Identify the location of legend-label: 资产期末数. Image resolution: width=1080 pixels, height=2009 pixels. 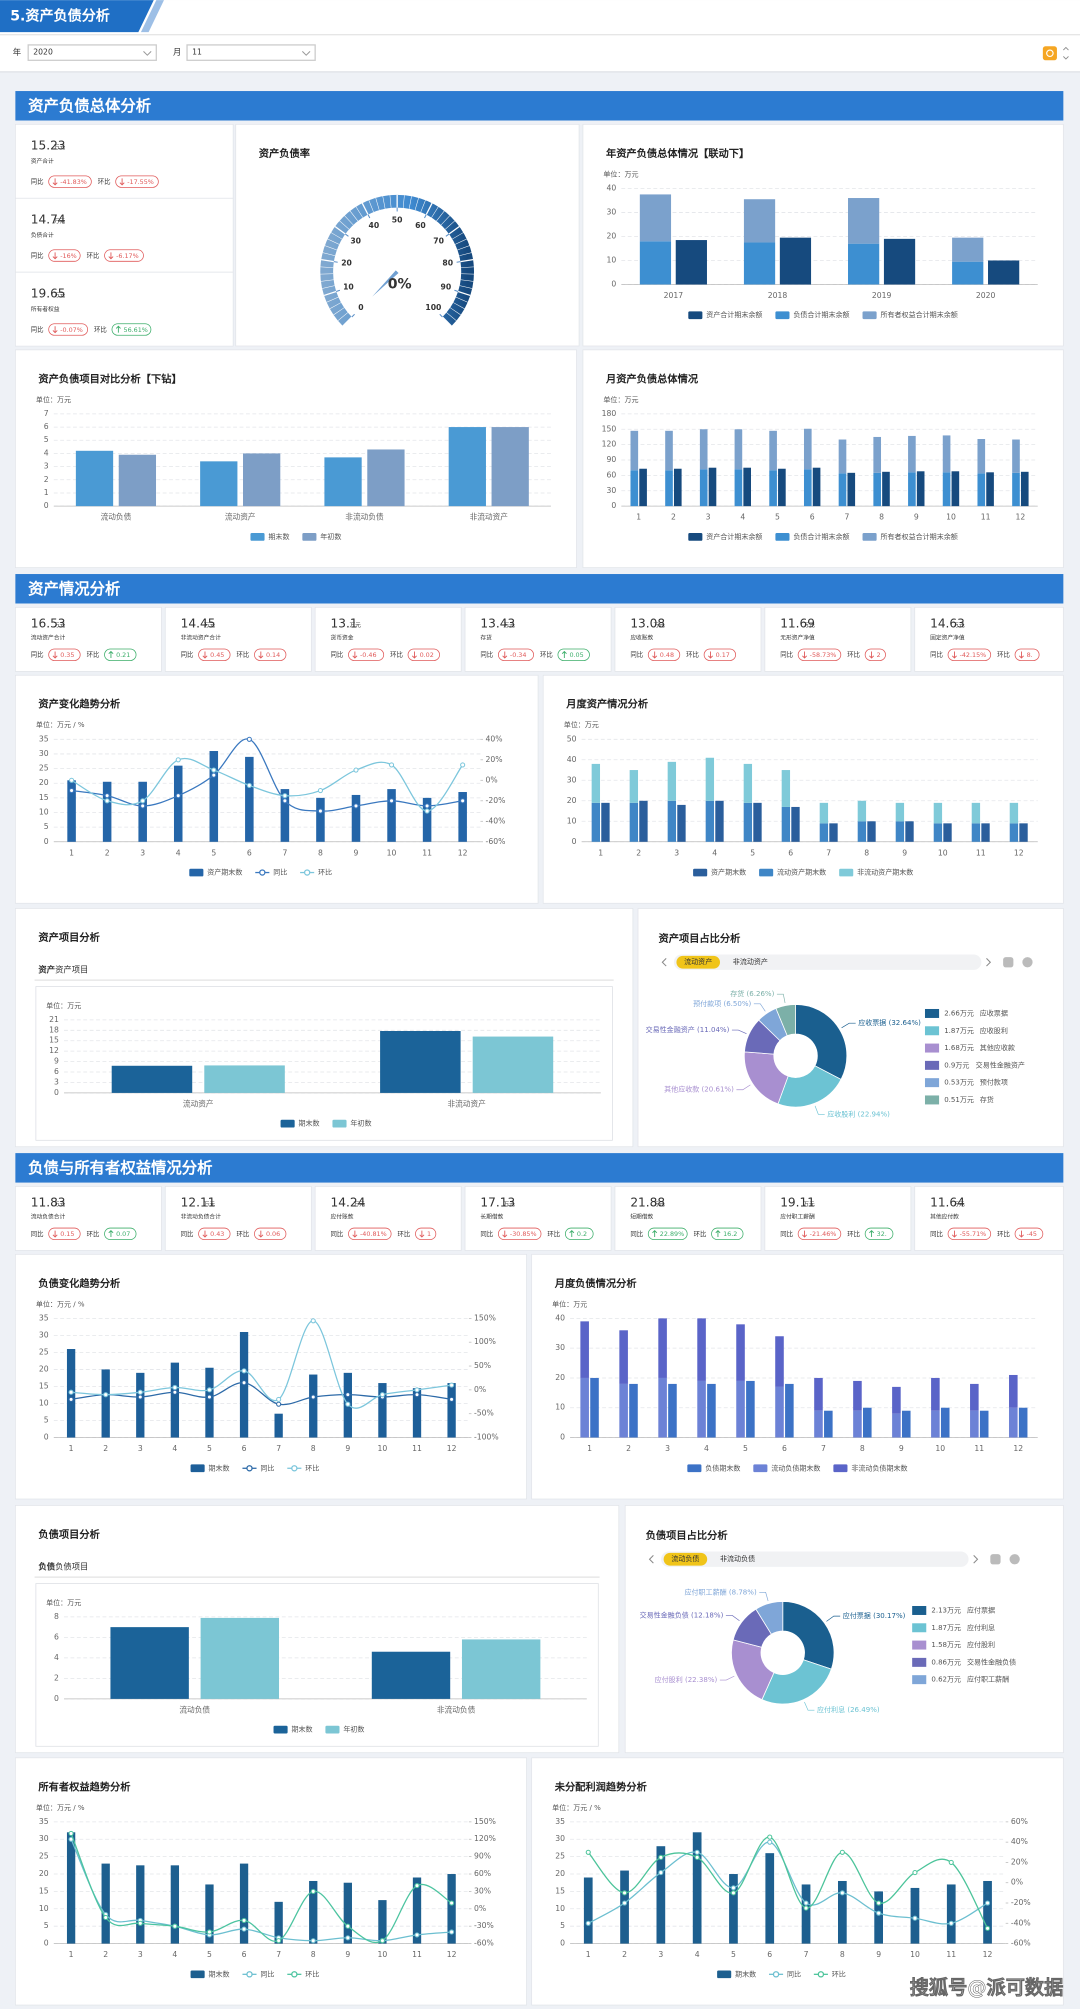
(224, 872).